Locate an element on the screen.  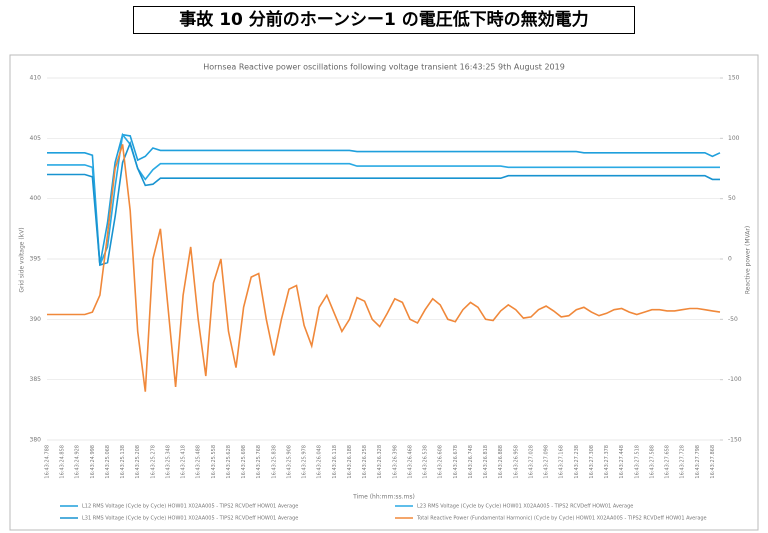
x-tick-label: 16:43:27.658 is located at coordinates (668, 462).